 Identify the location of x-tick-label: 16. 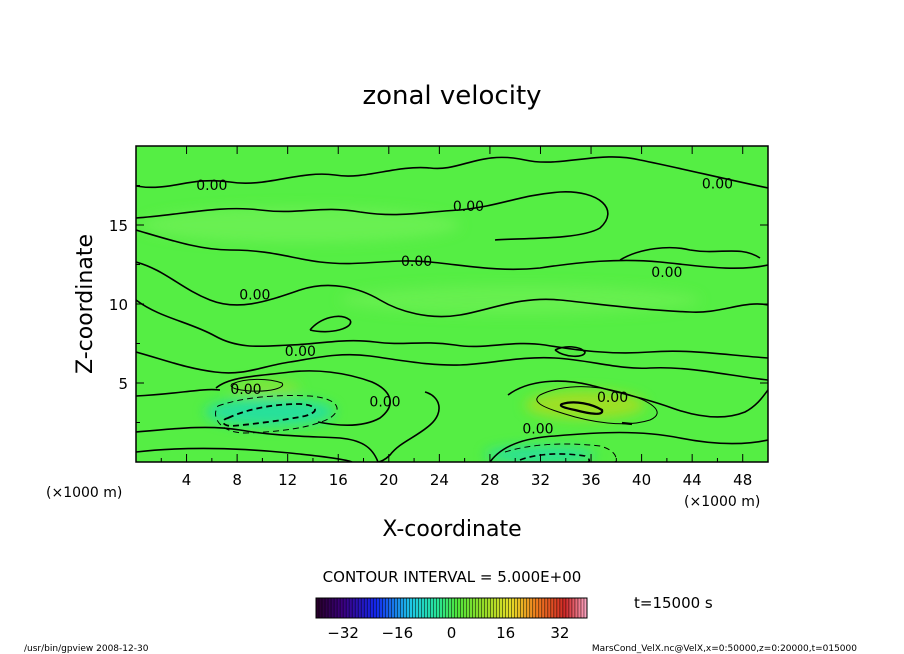
(338, 480).